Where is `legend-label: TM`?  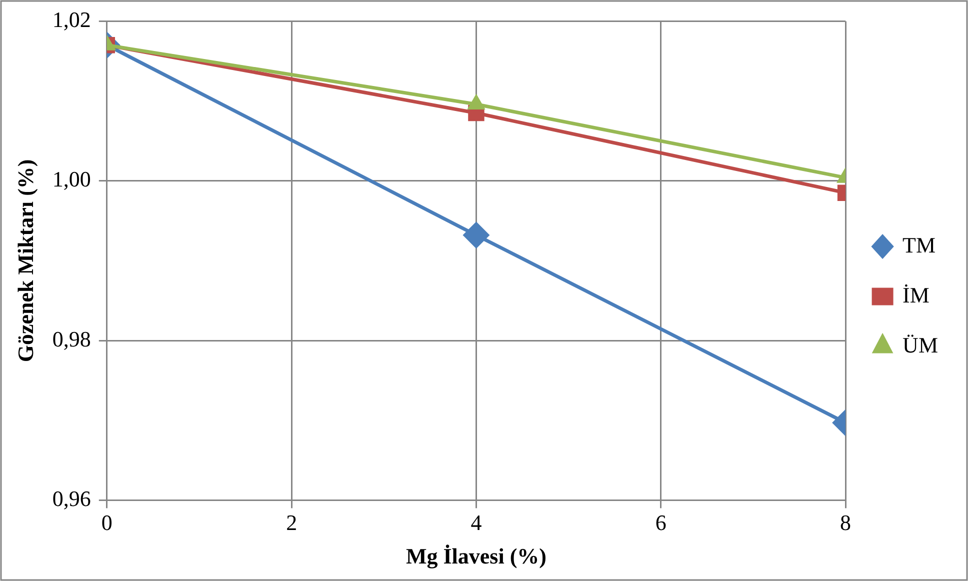
legend-label: TM is located at coordinates (919, 245).